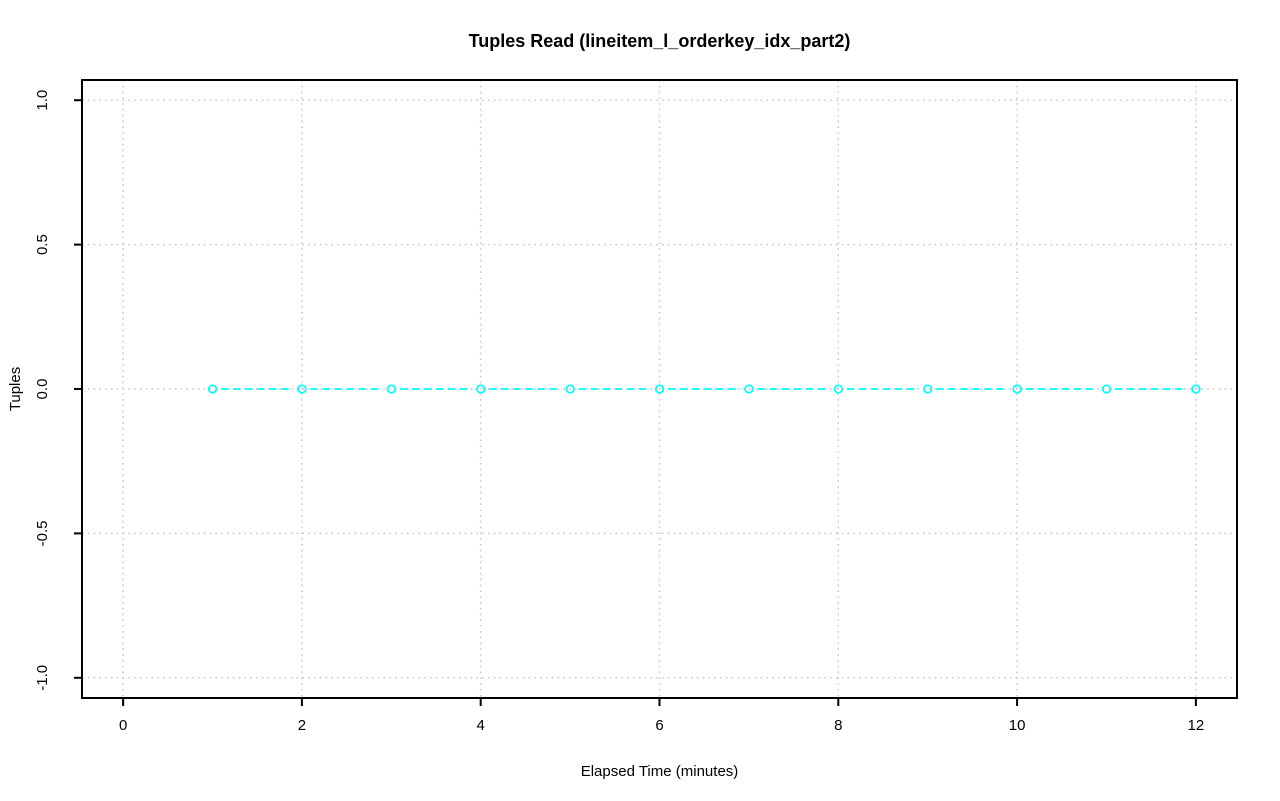 Image resolution: width=1280 pixels, height=801 pixels. Describe the element at coordinates (481, 725) in the screenshot. I see `x-tick-label: 4` at that location.